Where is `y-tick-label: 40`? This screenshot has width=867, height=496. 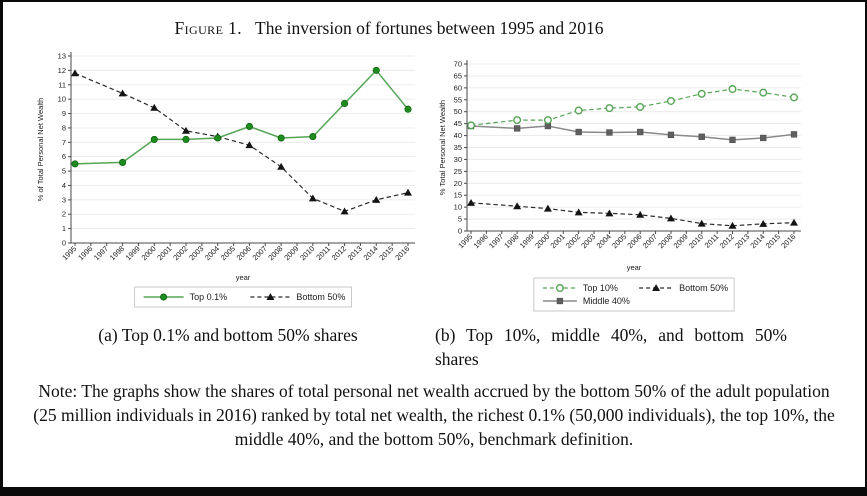 y-tick-label: 40 is located at coordinates (458, 135).